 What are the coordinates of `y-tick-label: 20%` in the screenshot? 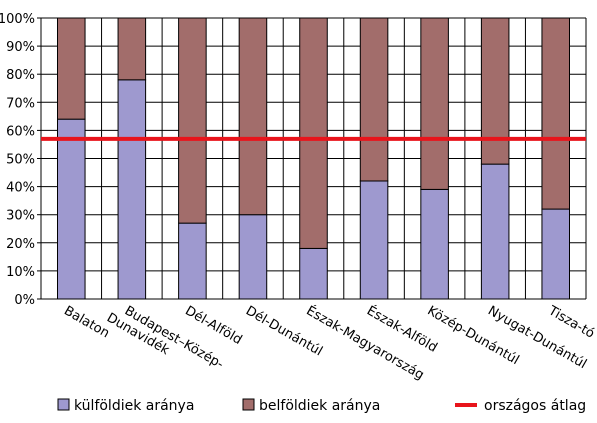 It's located at (20, 244).